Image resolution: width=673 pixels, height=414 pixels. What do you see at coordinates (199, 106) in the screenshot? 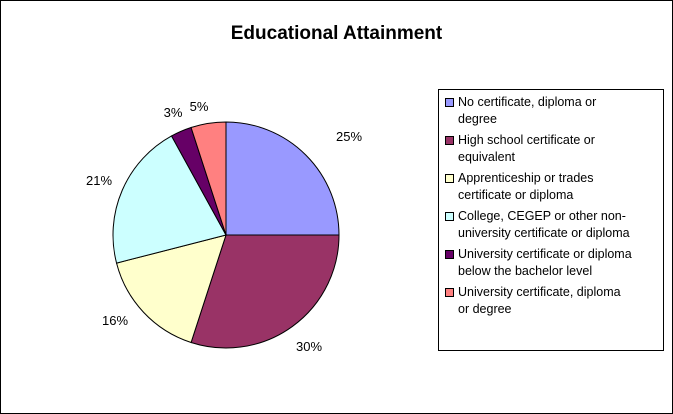
I see `data-label-6: 5%` at bounding box center [199, 106].